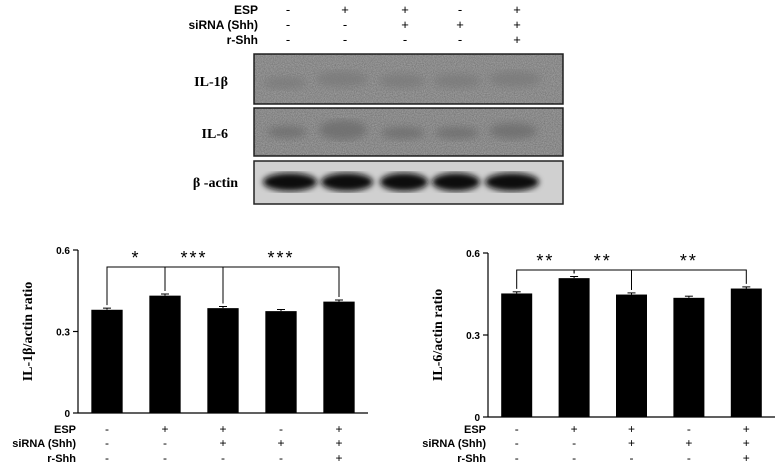 This screenshot has height=467, width=778. Describe the element at coordinates (281, 429) in the screenshot. I see `chart0-condition-sign-0-3: -` at that location.